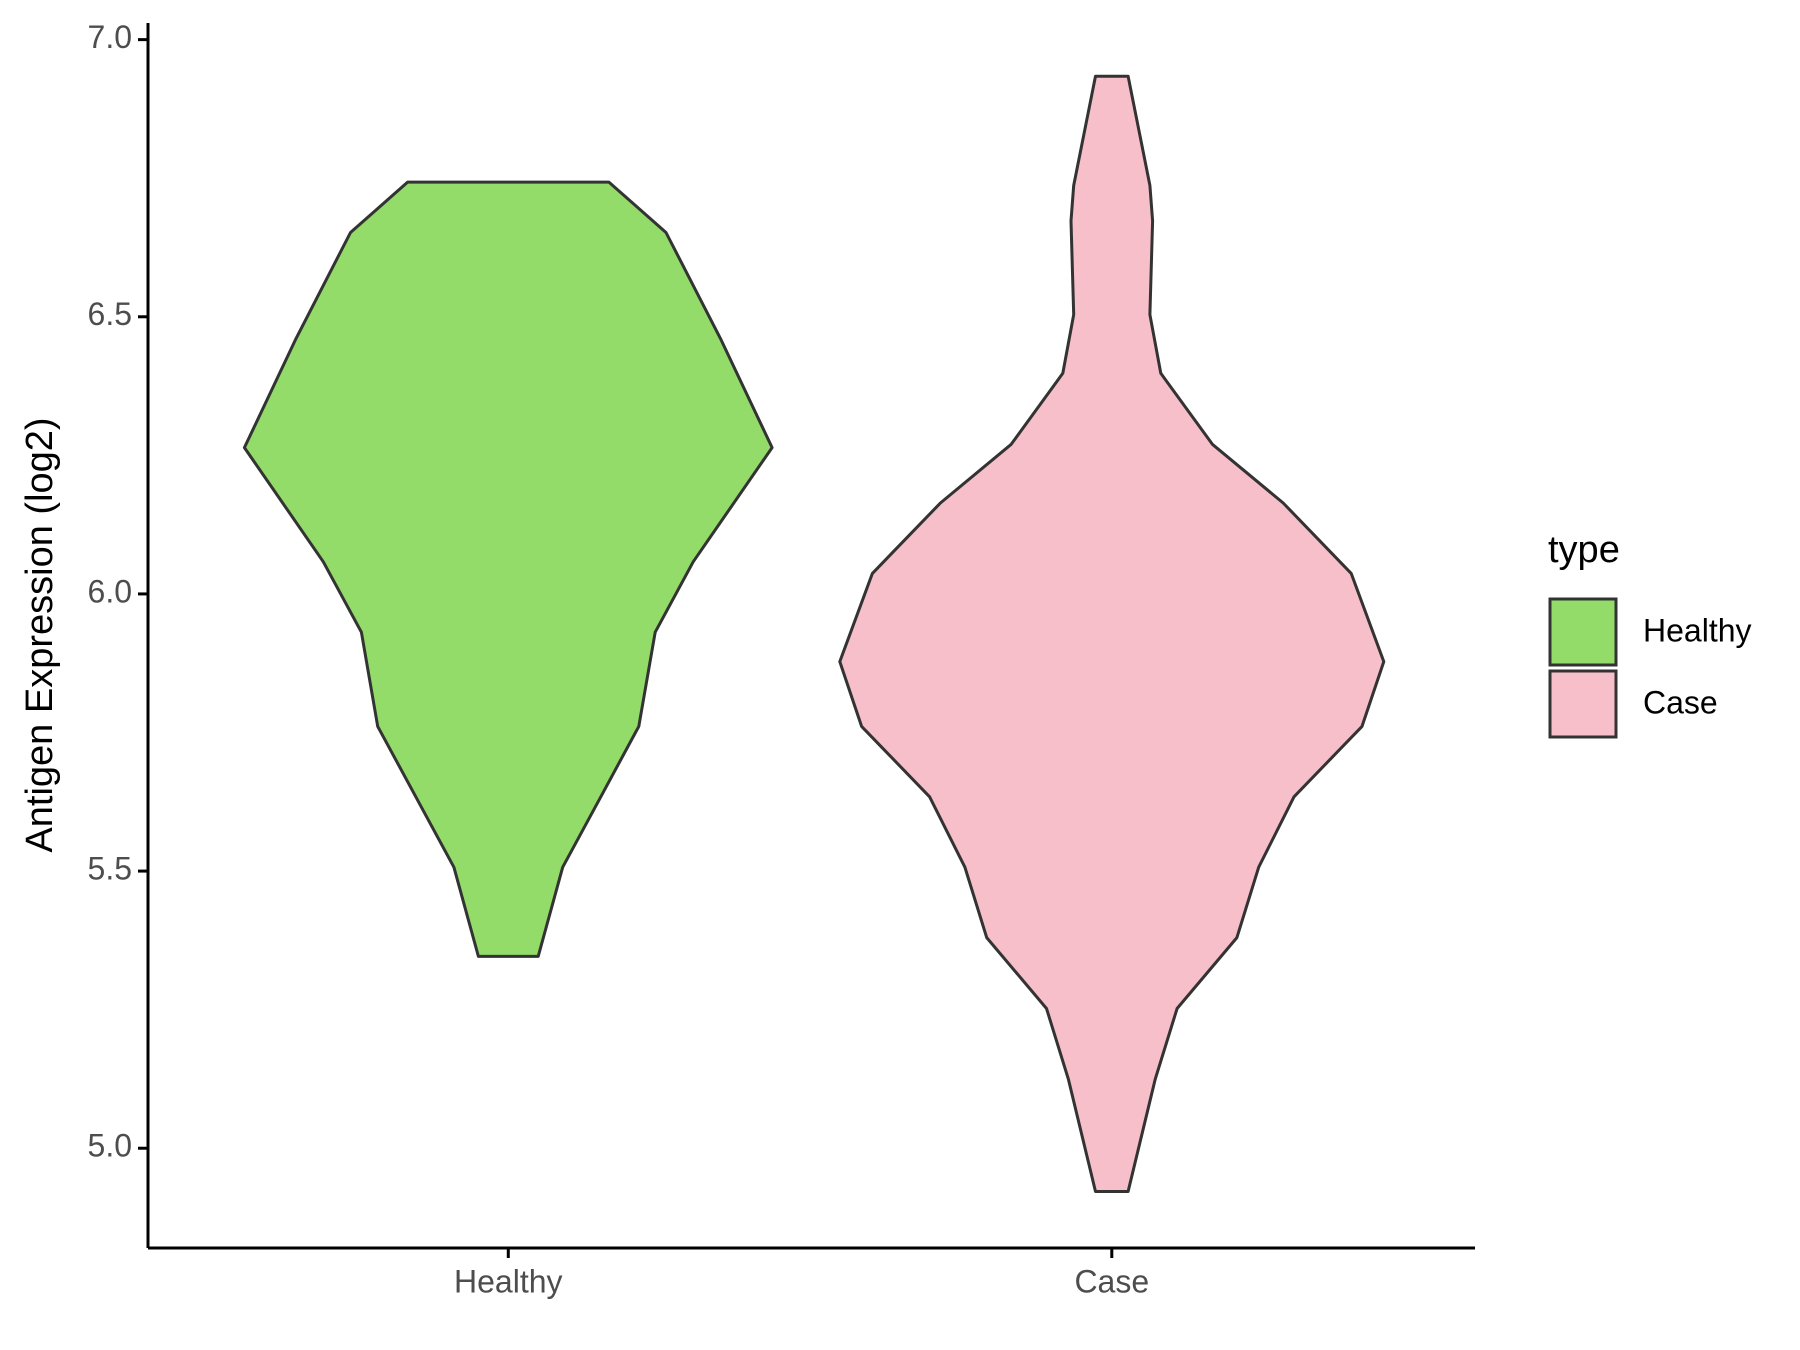 The width and height of the screenshot is (1800, 1350). What do you see at coordinates (1680, 702) in the screenshot?
I see `legend-label: Case` at bounding box center [1680, 702].